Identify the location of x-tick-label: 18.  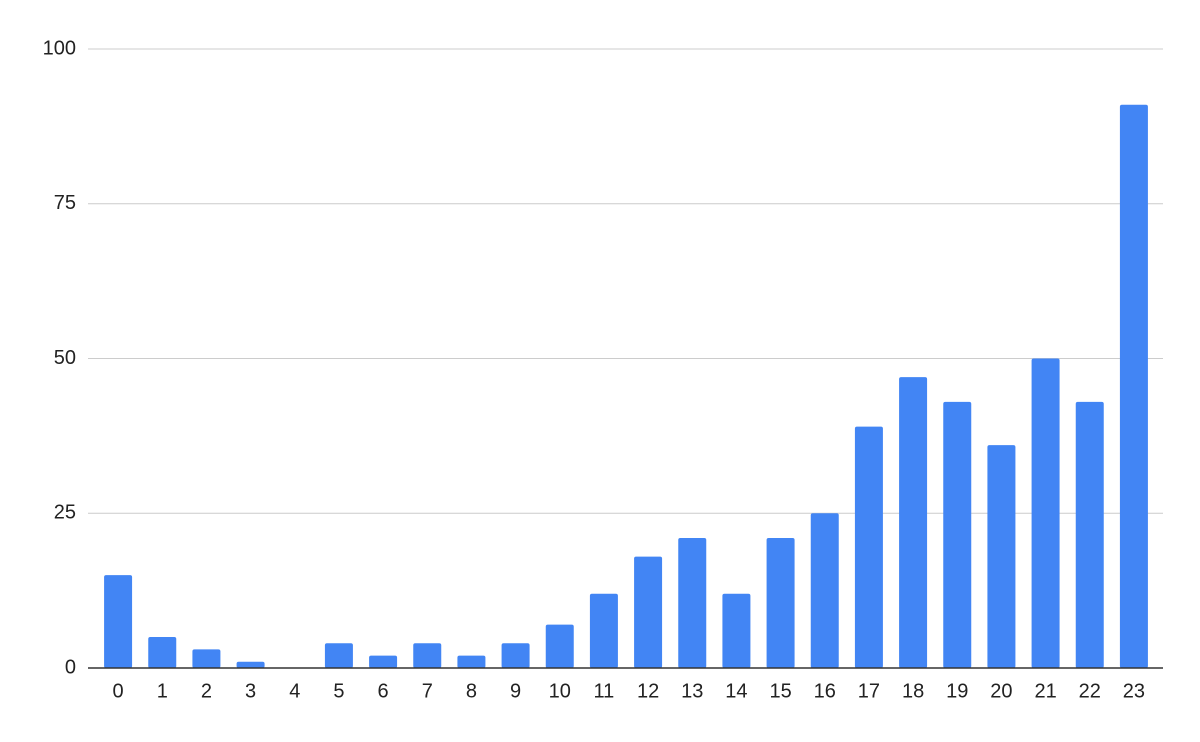
(913, 691).